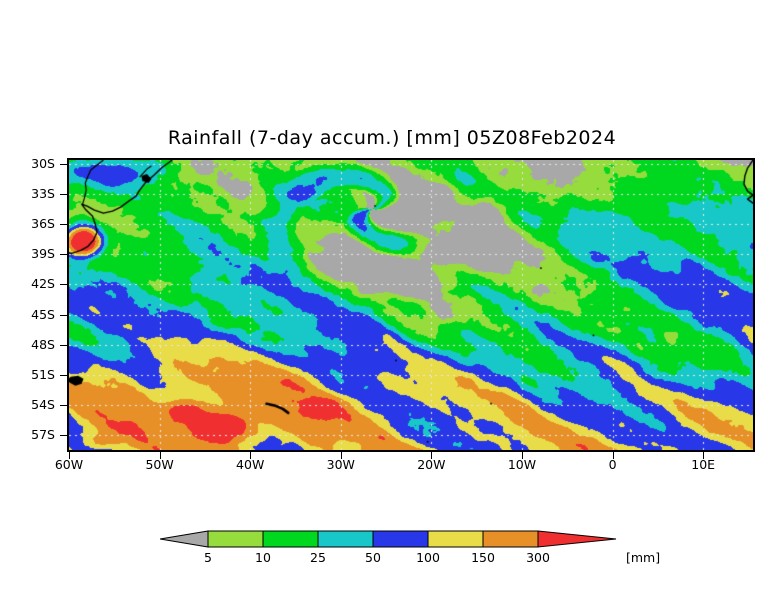 This screenshot has width=784, height=612. What do you see at coordinates (43, 404) in the screenshot?
I see `y-tick-label: 54S` at bounding box center [43, 404].